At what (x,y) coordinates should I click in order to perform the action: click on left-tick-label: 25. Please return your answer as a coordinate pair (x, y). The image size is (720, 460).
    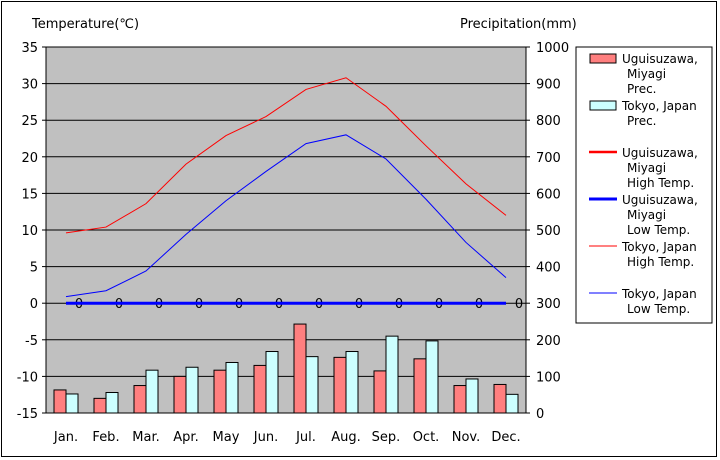
    Looking at the image, I should click on (29, 121).